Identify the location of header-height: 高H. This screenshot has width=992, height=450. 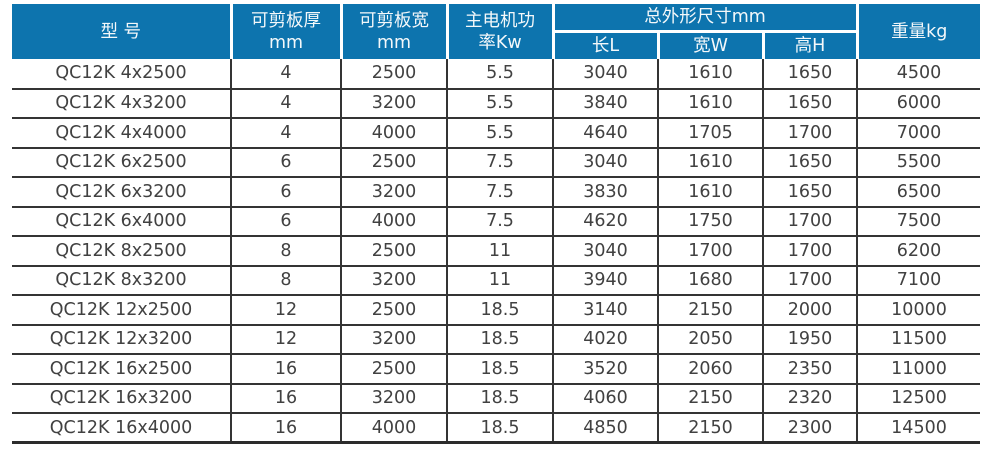
(809, 45).